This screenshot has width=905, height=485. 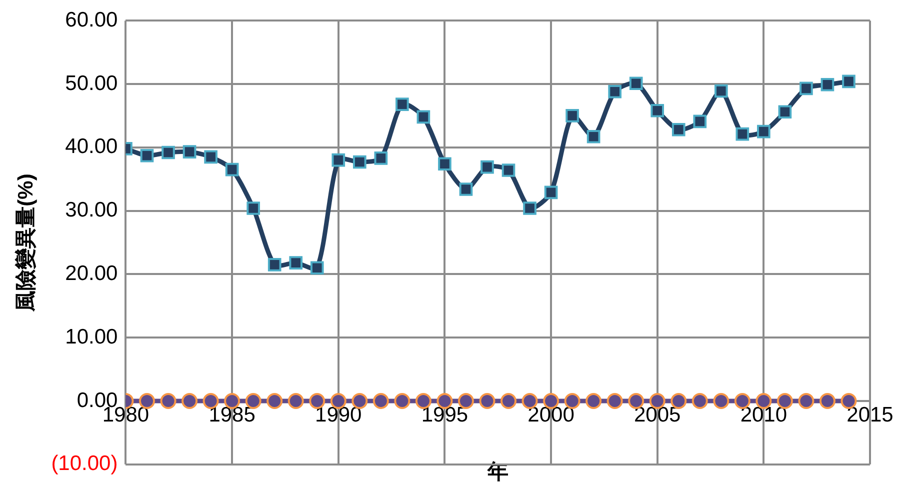 I want to click on y-tick-label: 10.00, so click(x=91, y=336).